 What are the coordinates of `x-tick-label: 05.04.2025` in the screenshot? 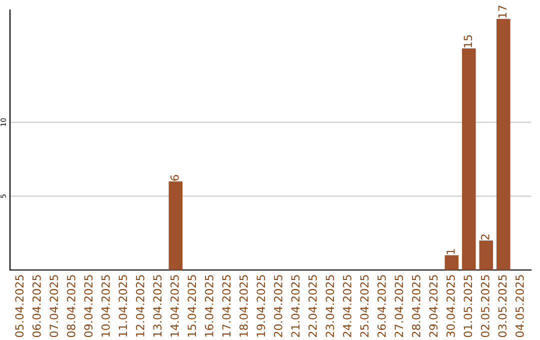 It's located at (19, 306).